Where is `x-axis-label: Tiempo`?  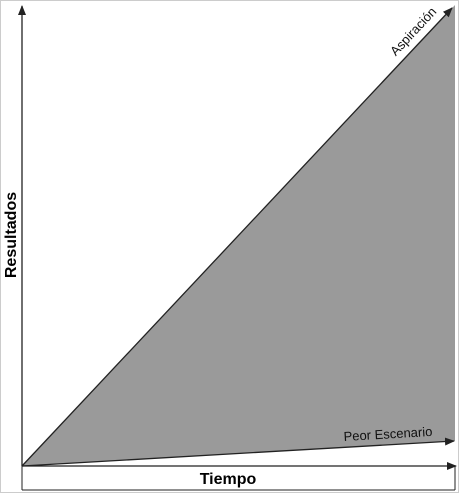 x-axis-label: Tiempo is located at coordinates (228, 479).